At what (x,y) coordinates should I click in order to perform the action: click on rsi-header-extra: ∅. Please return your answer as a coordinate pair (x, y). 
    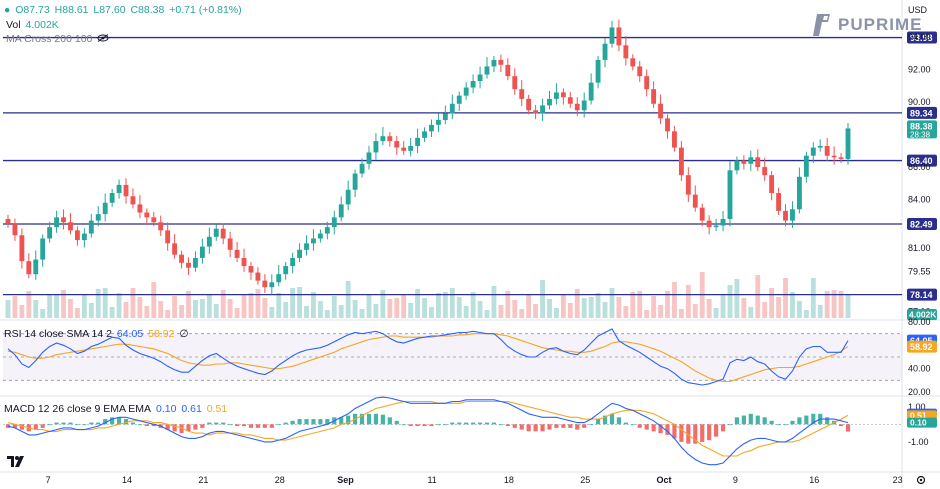
    Looking at the image, I should click on (184, 334).